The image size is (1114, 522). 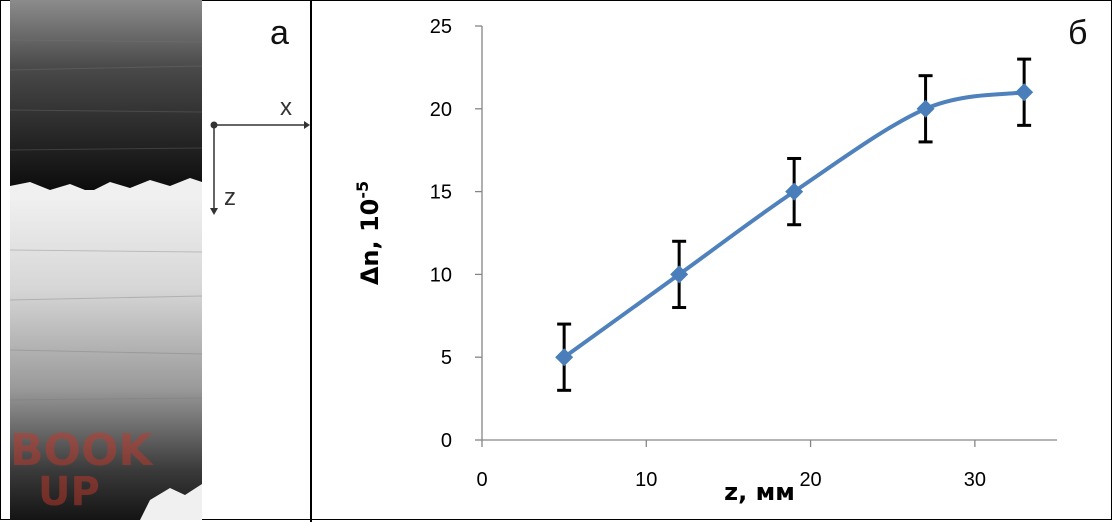 I want to click on y-axis-title-sup: -5, so click(x=362, y=190).